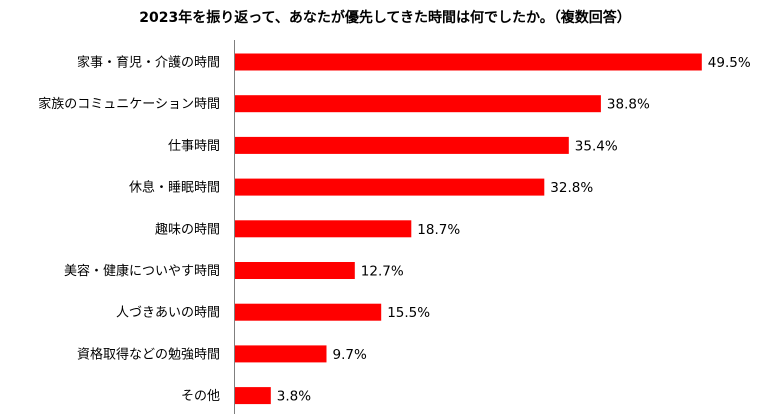 Image resolution: width=770 pixels, height=420 pixels. Describe the element at coordinates (148, 63) in the screenshot. I see `category-label: 家事・育児・介護の時間` at that location.